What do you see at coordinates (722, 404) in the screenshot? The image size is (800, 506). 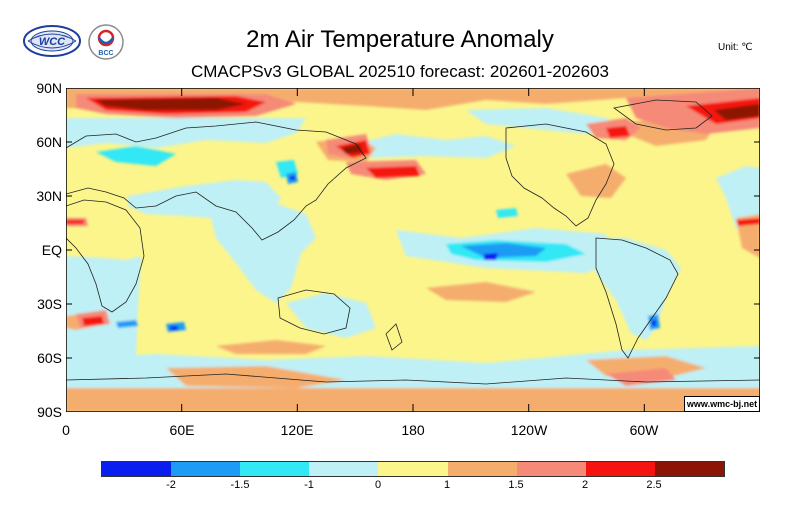 I see `credit-box: www.wmc-bj.net` at bounding box center [722, 404].